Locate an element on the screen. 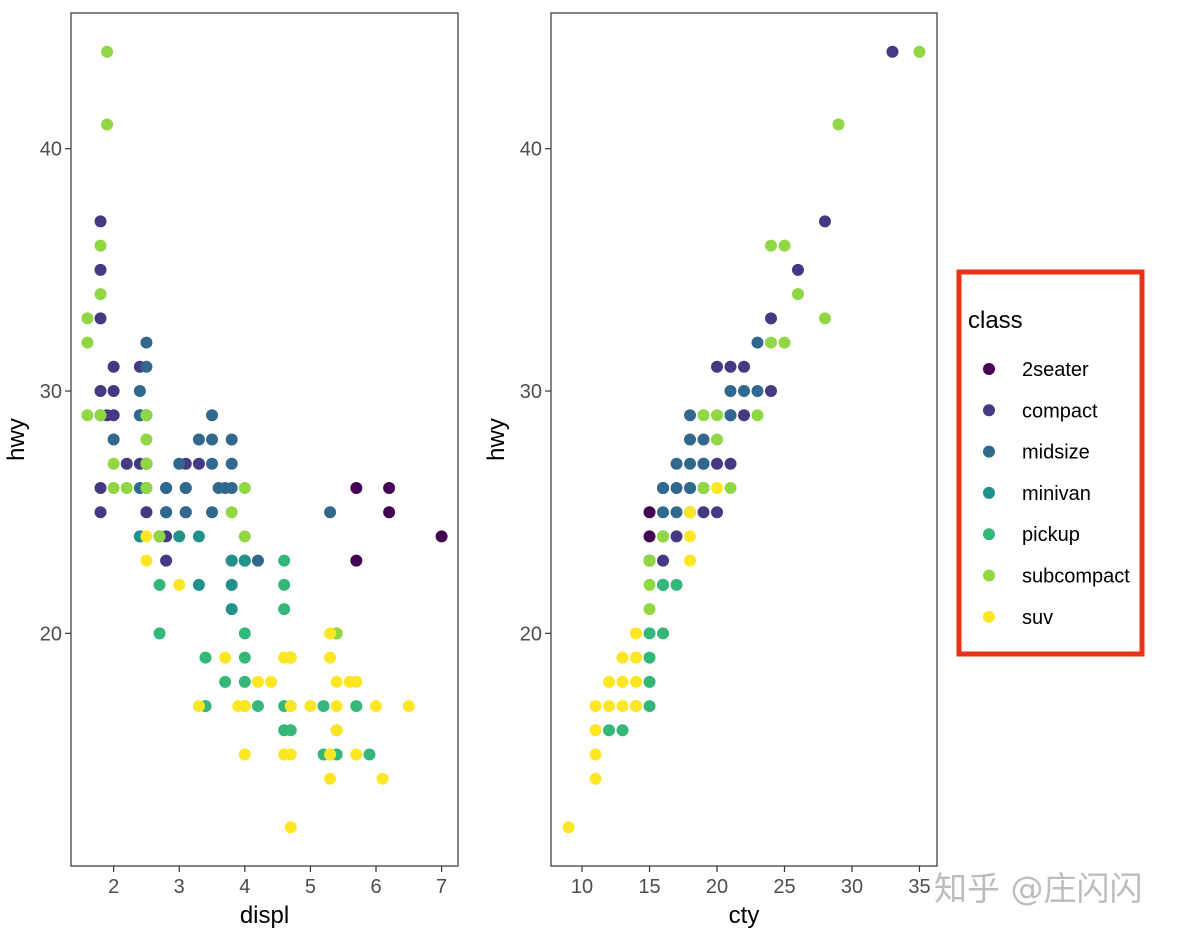 Image resolution: width=1184 pixels, height=936 pixels. series-suv is located at coordinates (277, 682).